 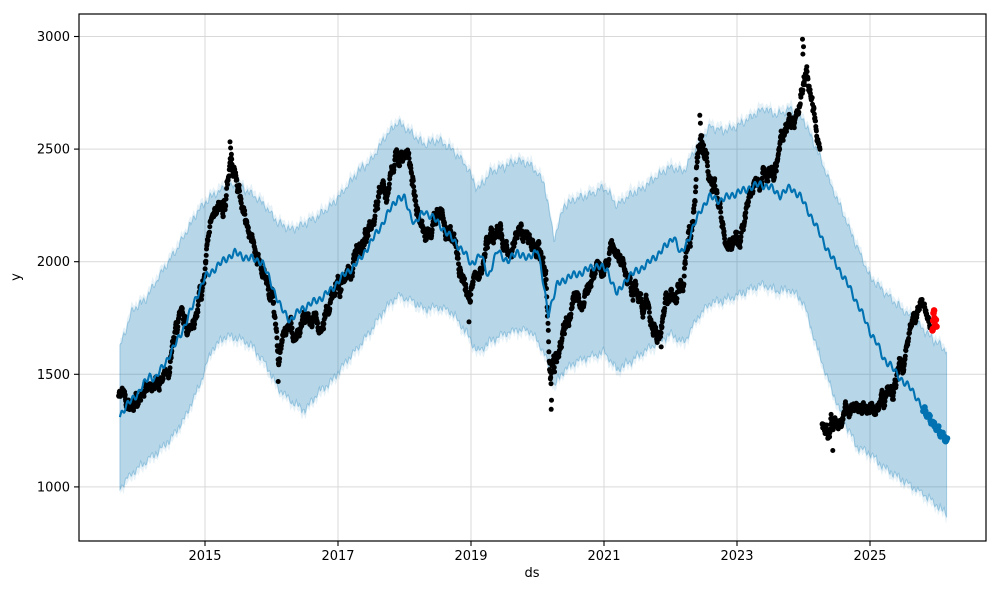 What do you see at coordinates (53, 37) in the screenshot?
I see `y-tick-label: 3000` at bounding box center [53, 37].